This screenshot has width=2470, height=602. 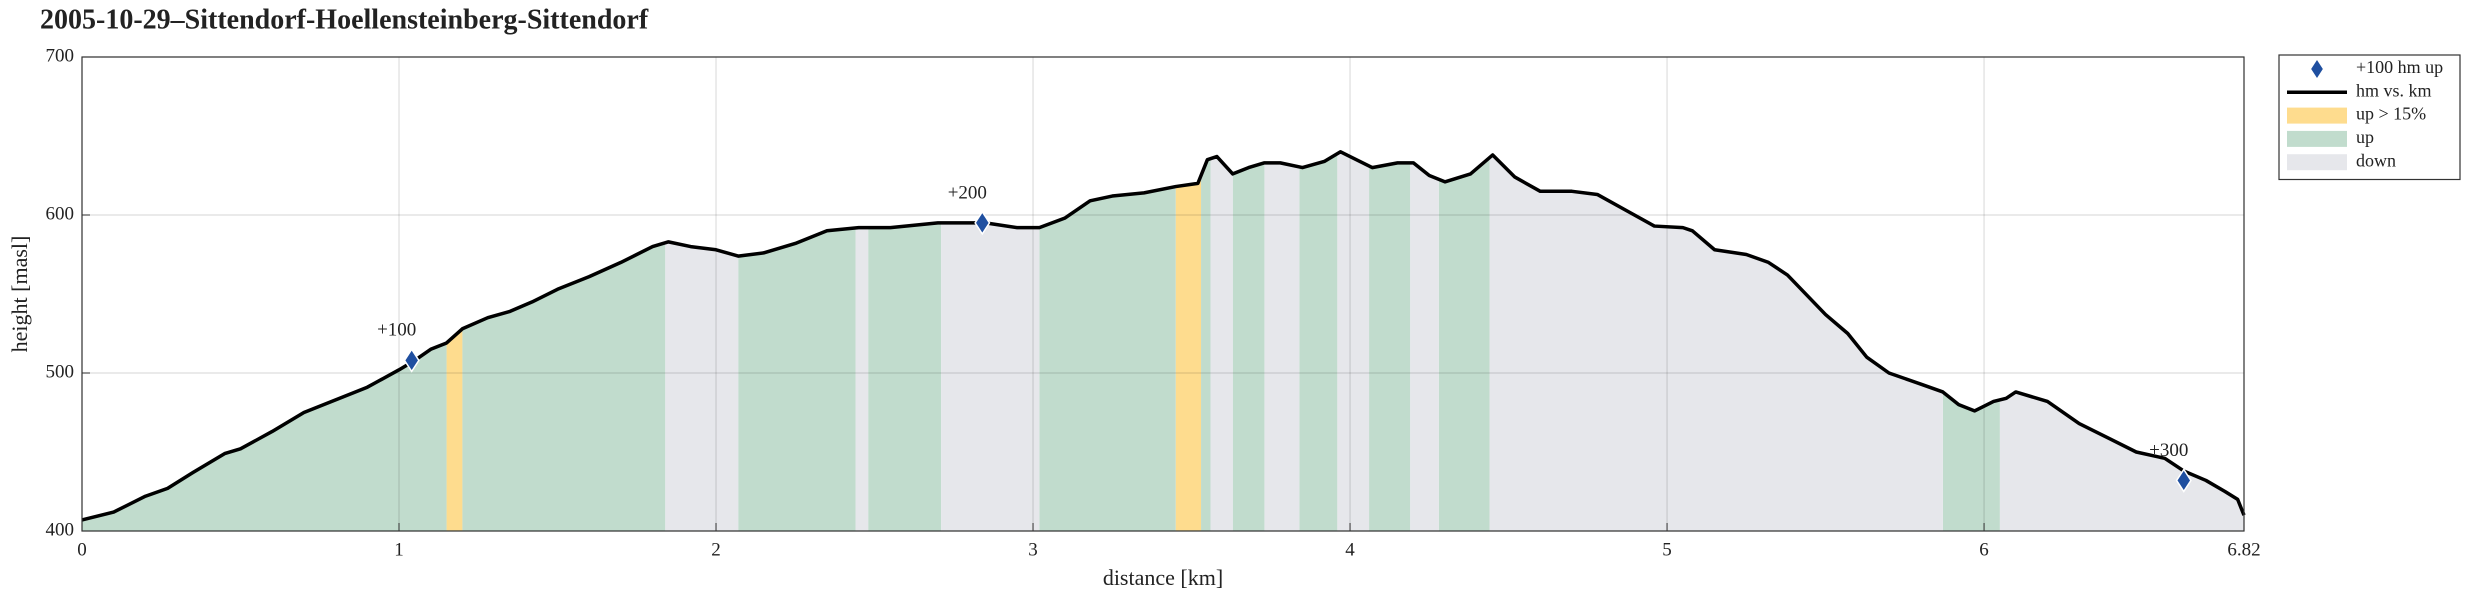 What do you see at coordinates (1984, 549) in the screenshot?
I see `x-tick-label: 6` at bounding box center [1984, 549].